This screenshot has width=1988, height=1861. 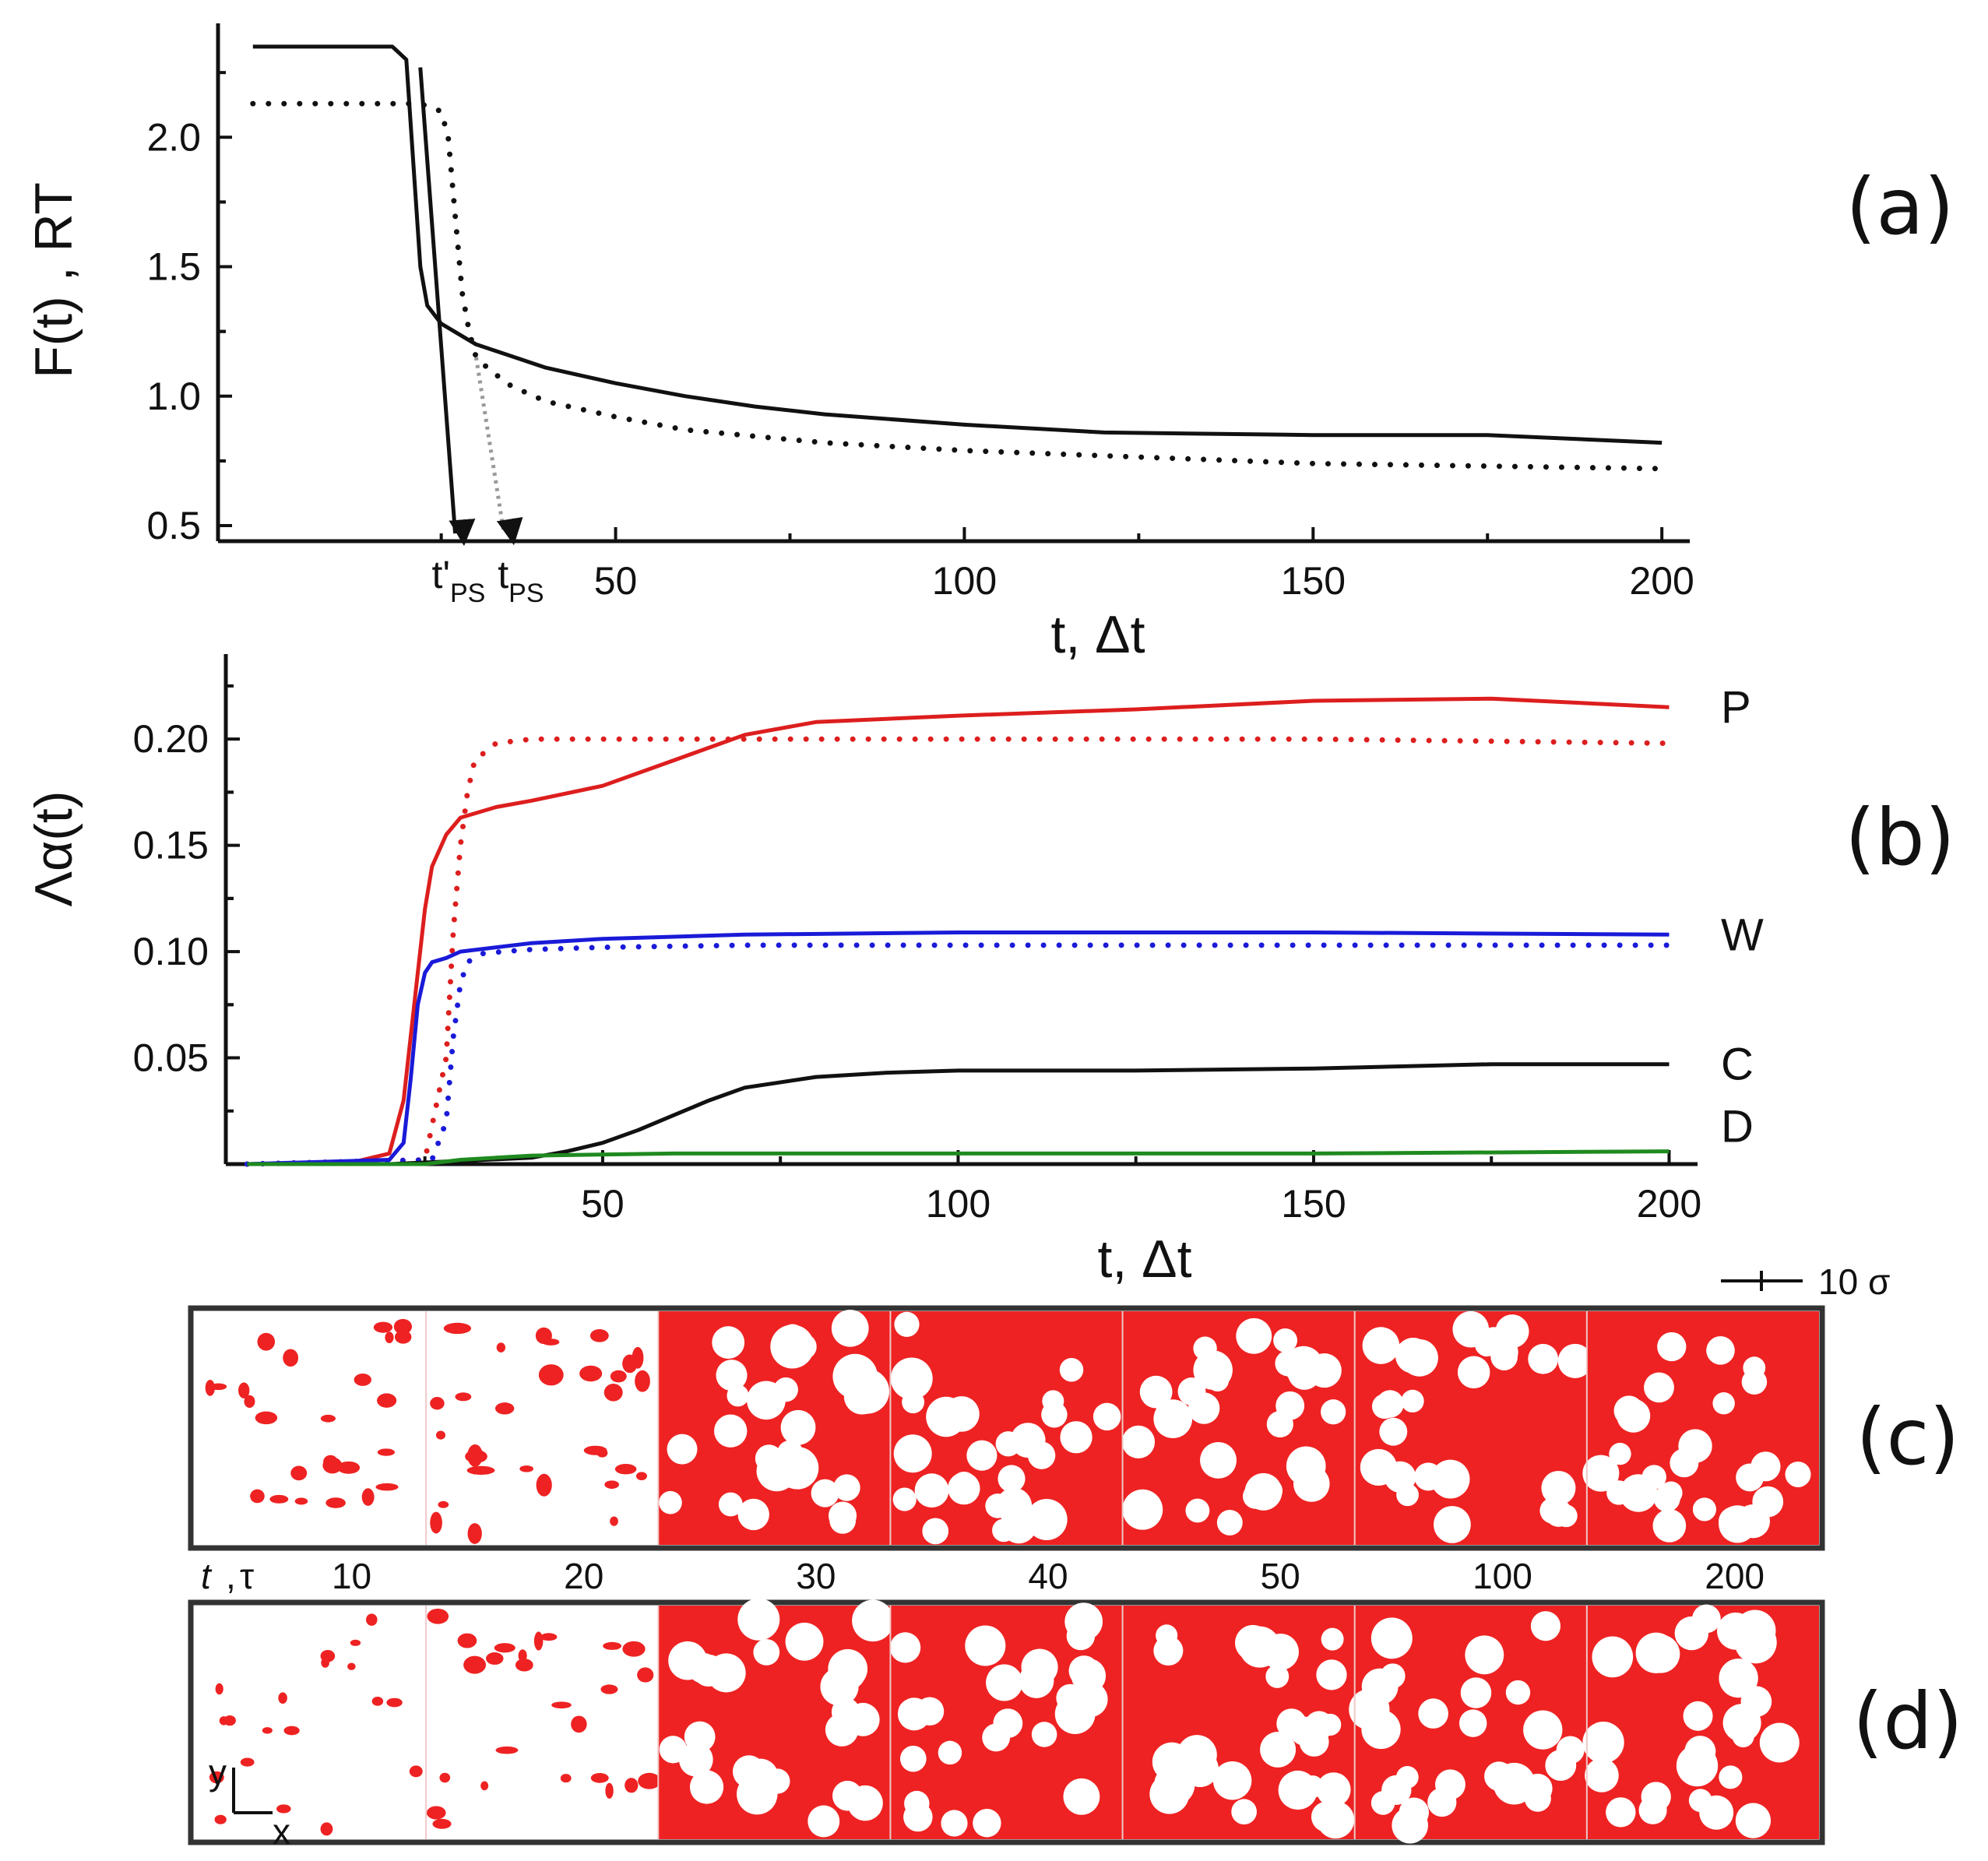 I want to click on series-label-w: W, so click(x=1742, y=935).